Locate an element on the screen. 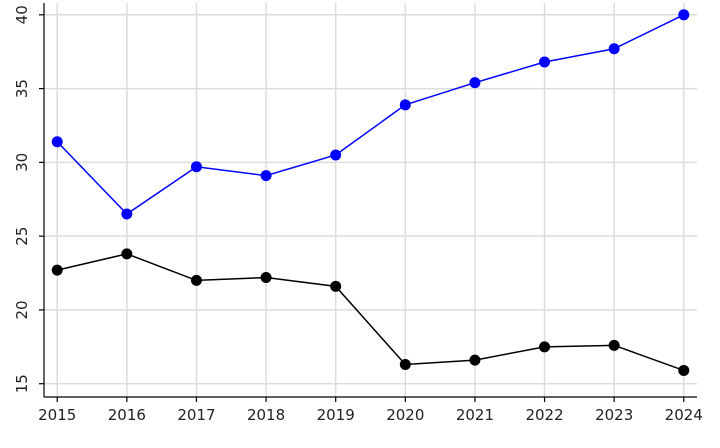 The image size is (720, 448). y-tick-label: 35 is located at coordinates (22, 88).